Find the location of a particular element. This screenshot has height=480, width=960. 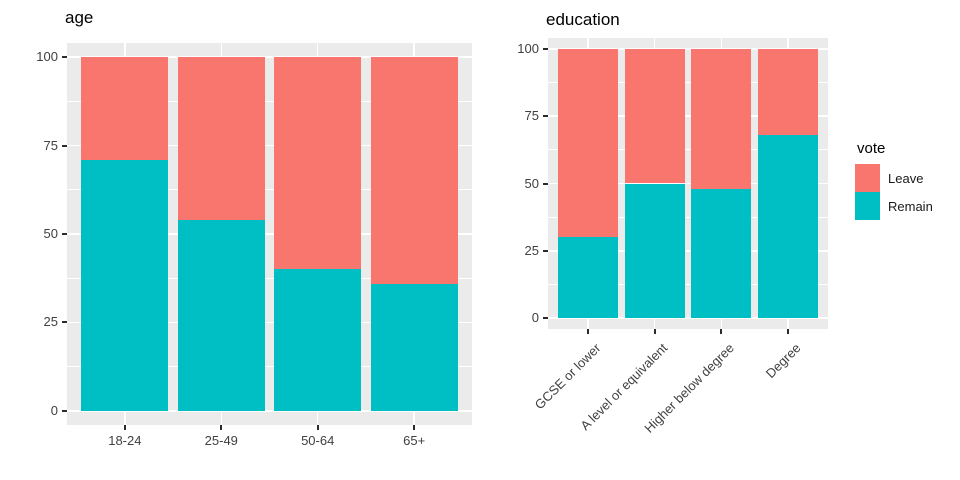

bar-50-64-leave is located at coordinates (318, 163).